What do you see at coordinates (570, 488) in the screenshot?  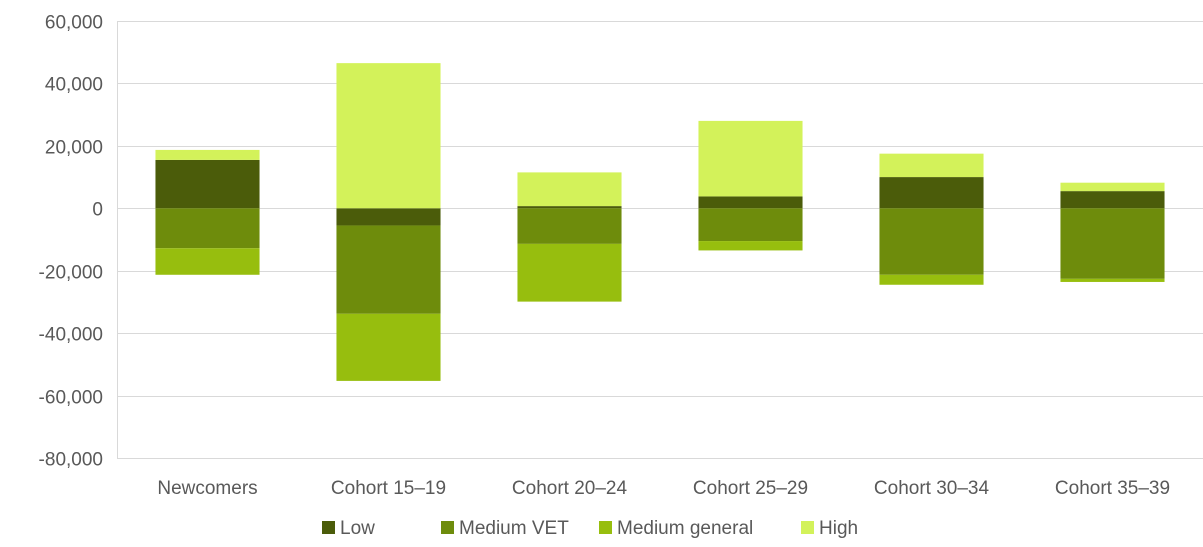 I see `x-category-label: Cohort 20–24` at bounding box center [570, 488].